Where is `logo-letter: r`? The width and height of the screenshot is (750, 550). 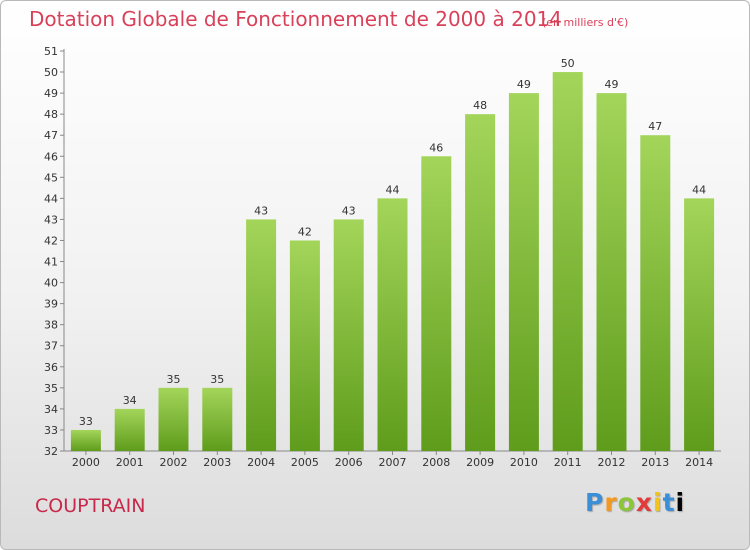
logo-letter: r is located at coordinates (611, 502).